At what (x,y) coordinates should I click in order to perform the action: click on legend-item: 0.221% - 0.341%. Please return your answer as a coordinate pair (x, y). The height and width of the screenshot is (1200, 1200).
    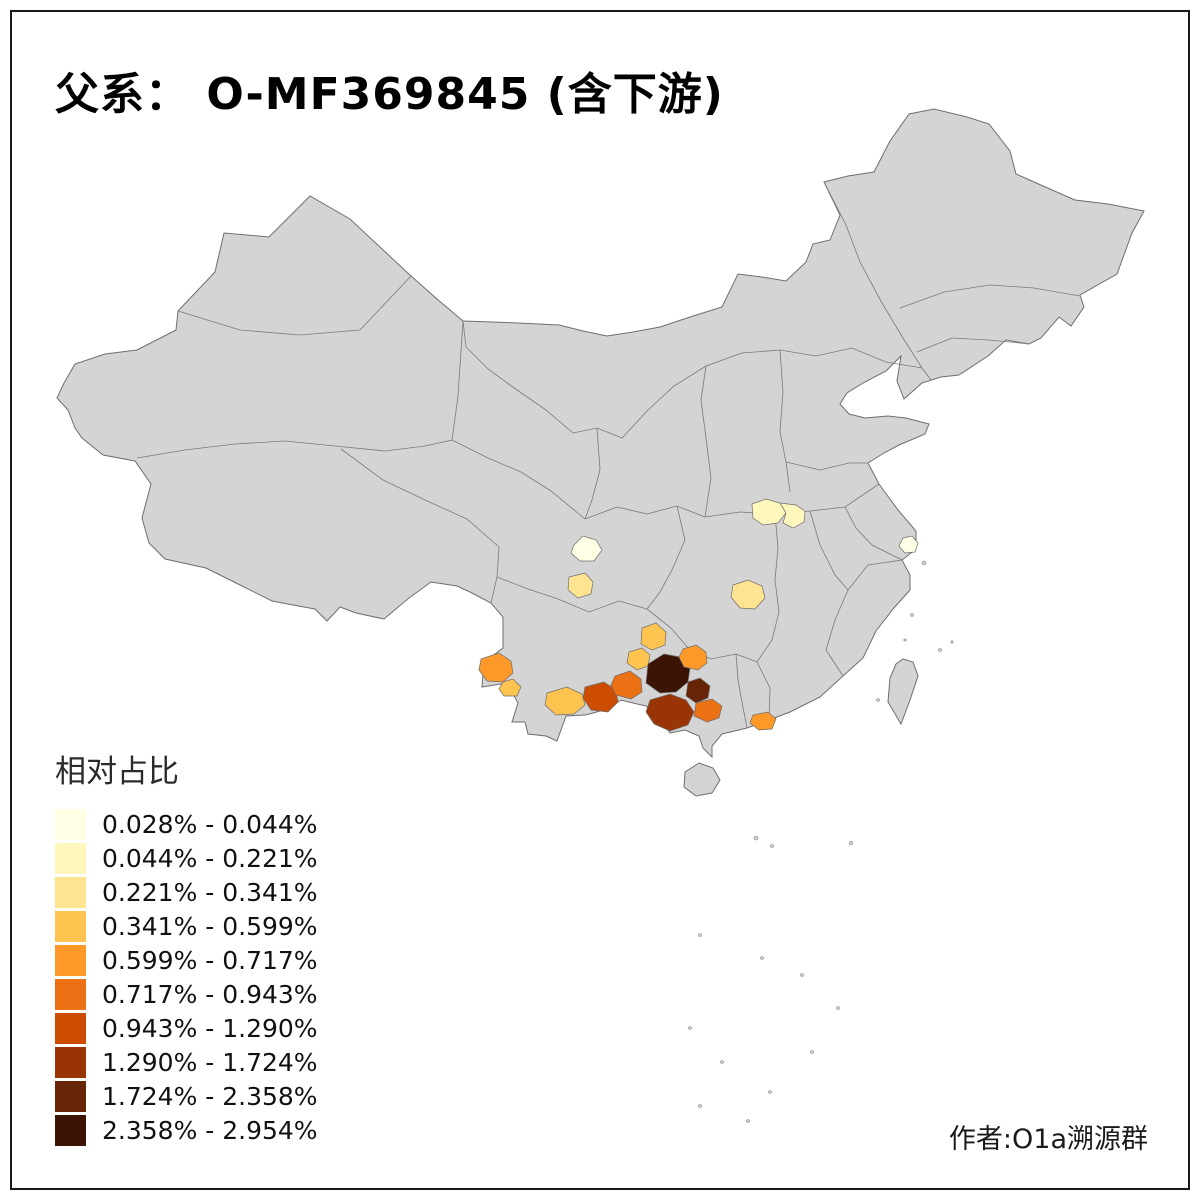
    Looking at the image, I should click on (186, 892).